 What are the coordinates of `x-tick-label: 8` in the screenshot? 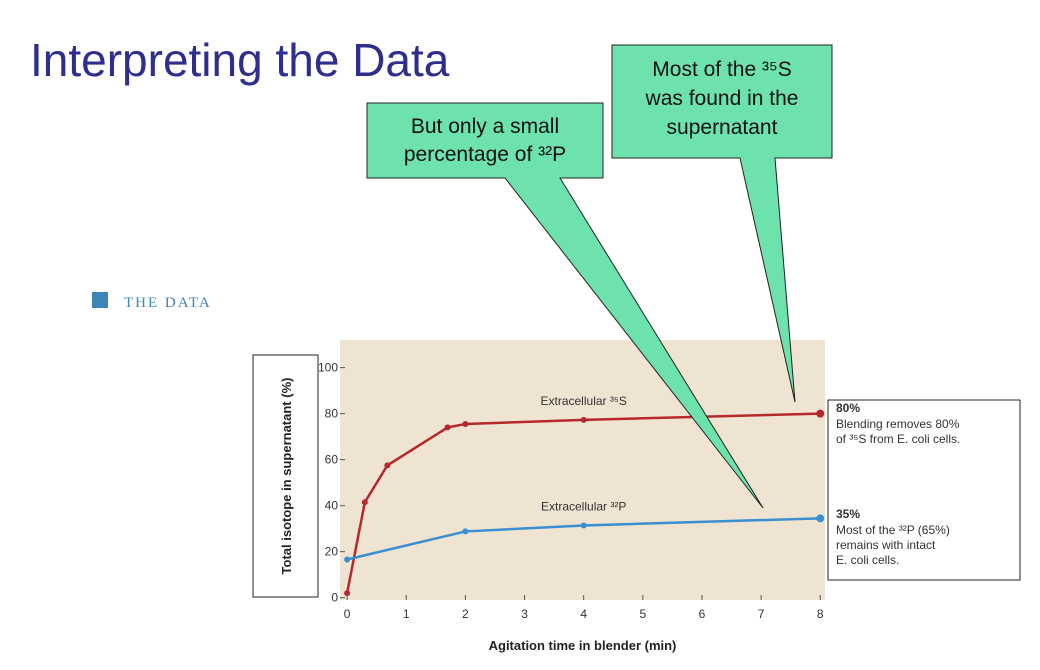 It's located at (820, 614).